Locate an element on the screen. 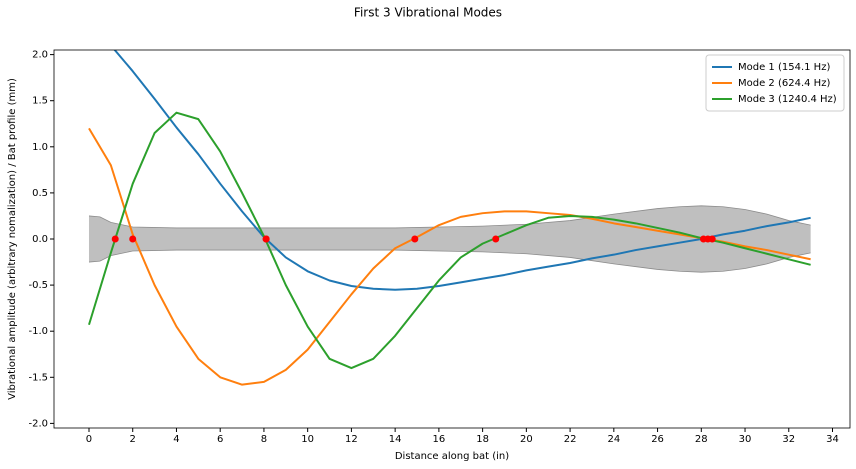 This screenshot has height=469, width=856. x-tick-label: 10 is located at coordinates (307, 439).